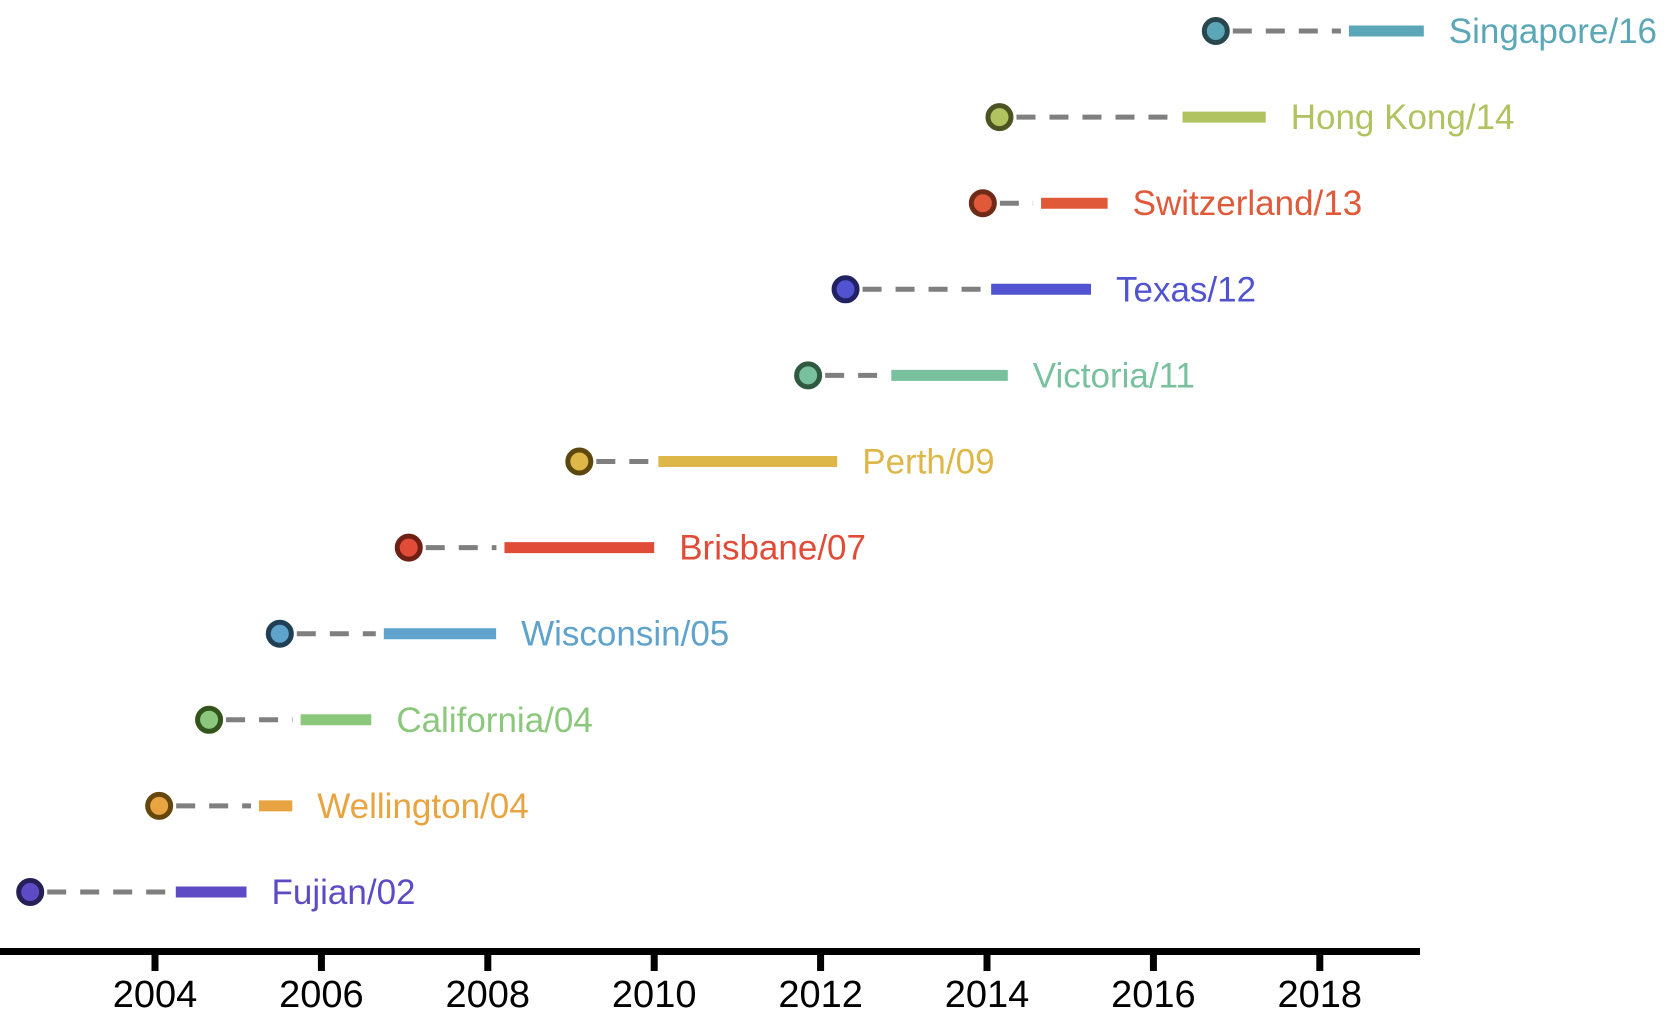 The height and width of the screenshot is (1018, 1667). Describe the element at coordinates (1403, 117) in the screenshot. I see `strain-label: Hong Kong/14` at that location.